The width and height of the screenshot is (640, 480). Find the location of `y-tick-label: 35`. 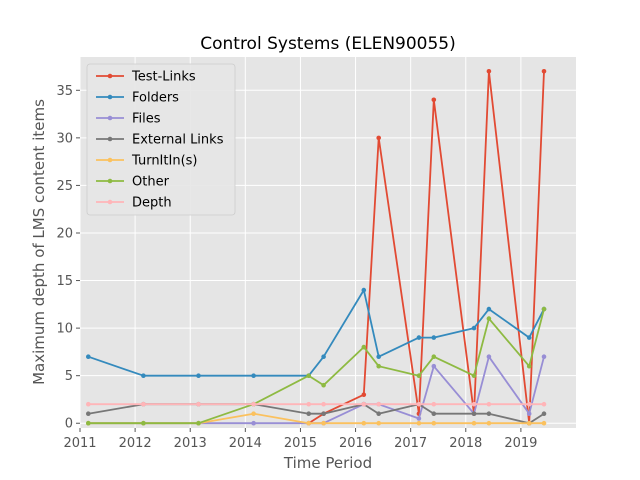

y-tick-label: 35 is located at coordinates (64, 91).